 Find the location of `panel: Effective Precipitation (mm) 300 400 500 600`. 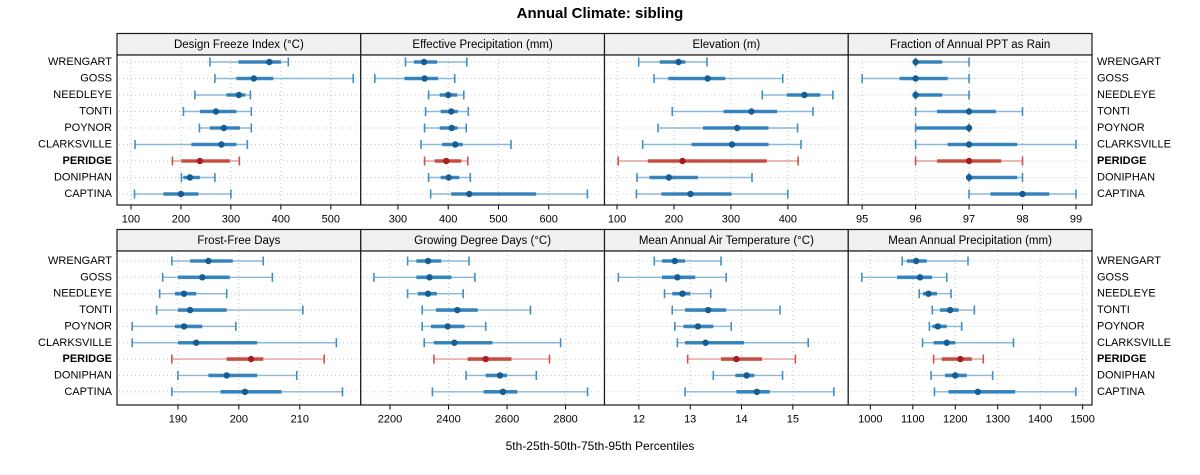

panel: Effective Precipitation (mm) 300 400 500 600 is located at coordinates (483, 129).